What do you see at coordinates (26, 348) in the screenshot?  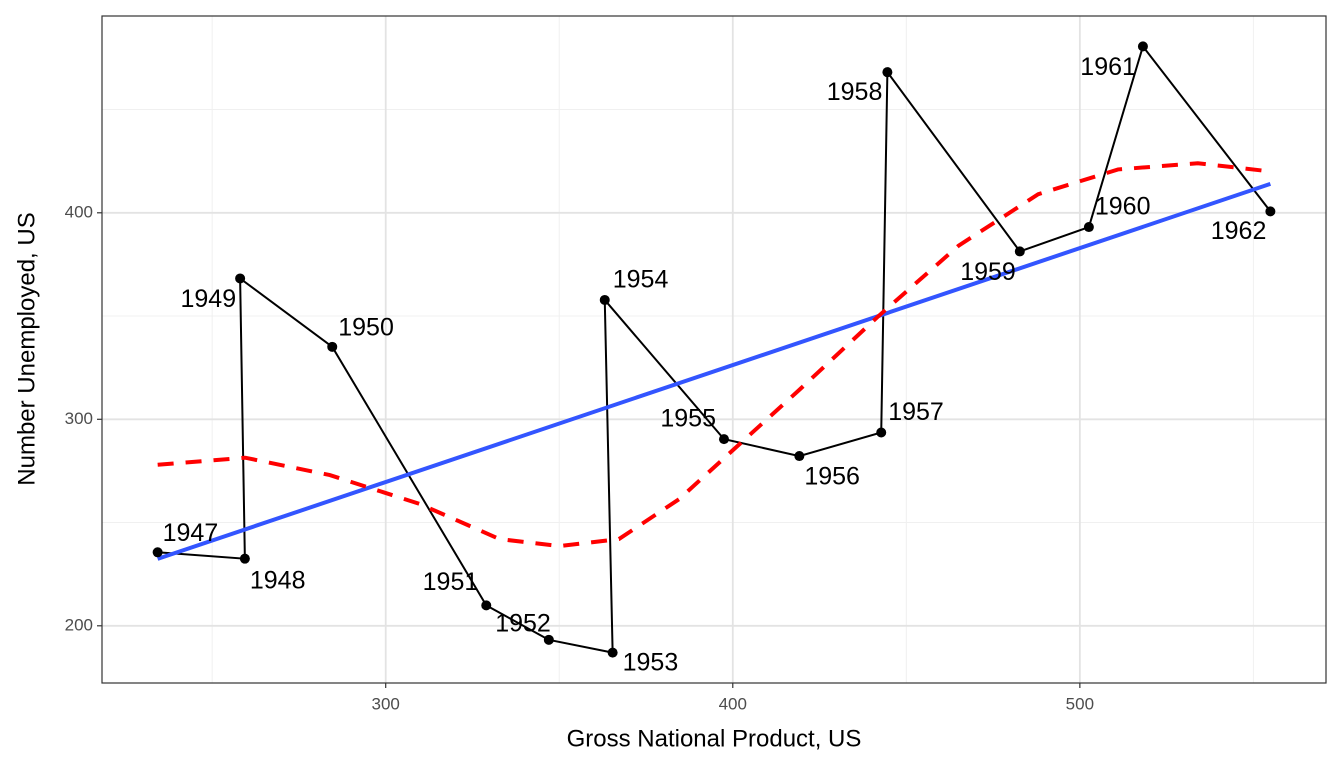 I see `y-axis-title: Number Unemployed, US` at bounding box center [26, 348].